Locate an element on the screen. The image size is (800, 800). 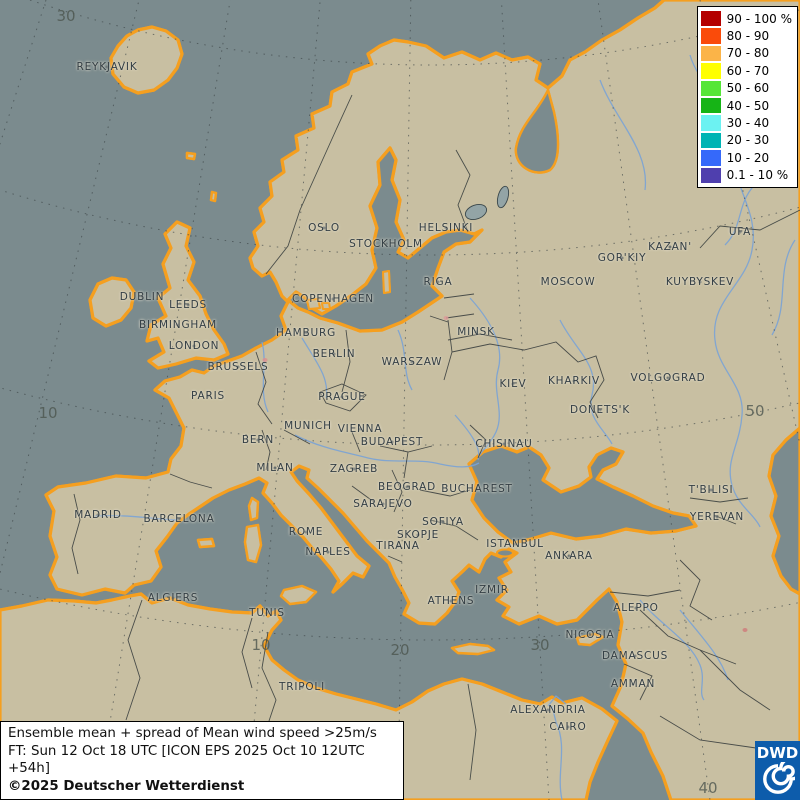
city-label: PARIS is located at coordinates (208, 396).